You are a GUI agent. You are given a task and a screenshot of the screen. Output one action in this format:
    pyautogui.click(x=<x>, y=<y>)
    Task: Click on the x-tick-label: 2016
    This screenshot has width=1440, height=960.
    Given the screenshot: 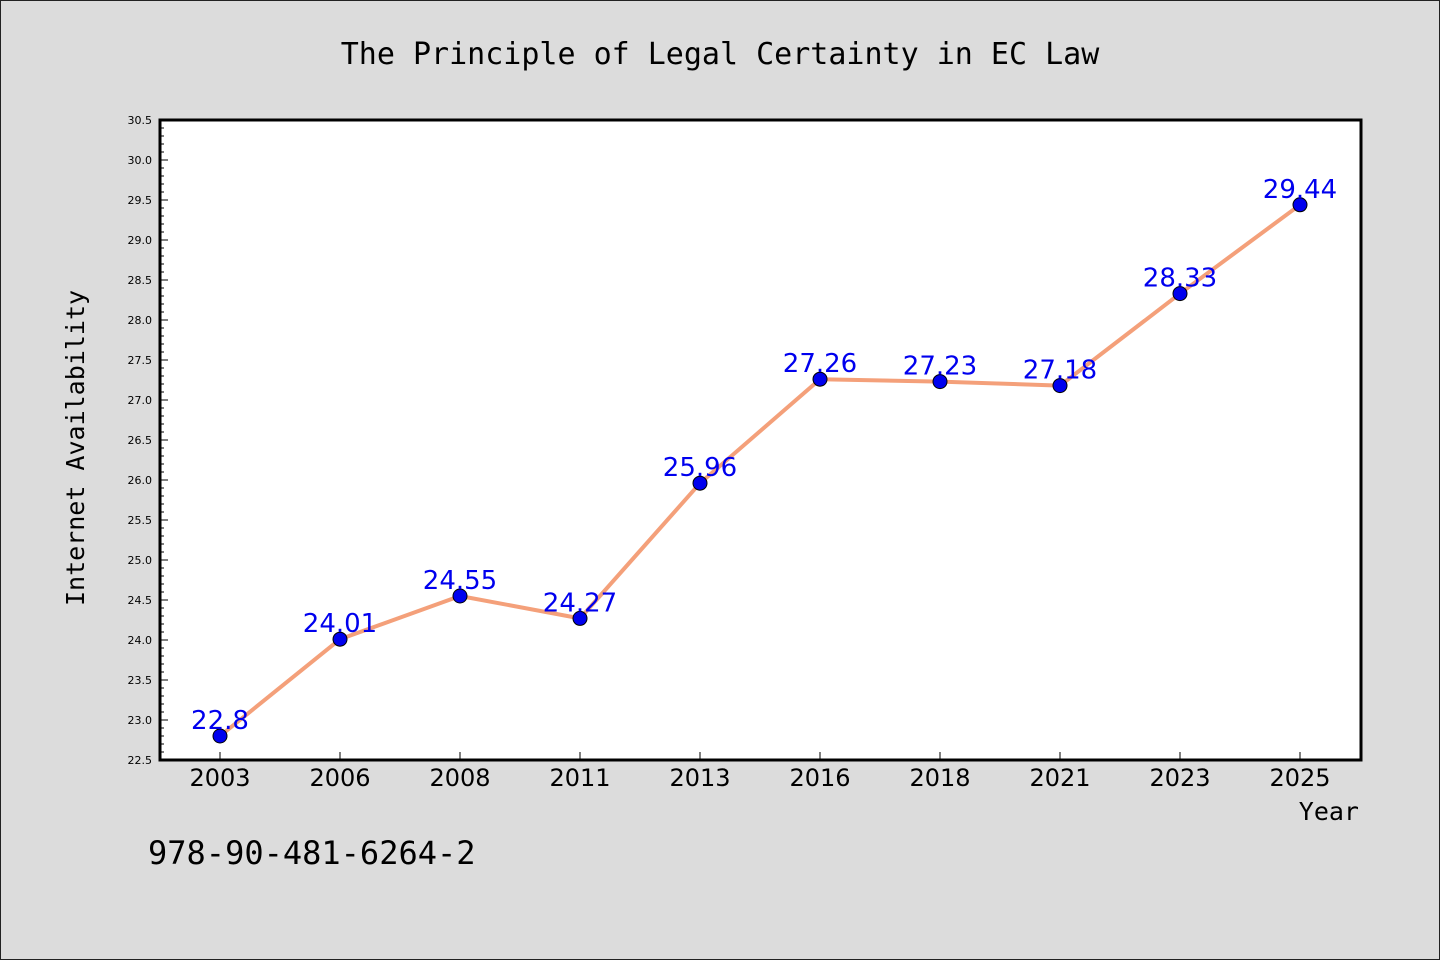 What is the action you would take?
    pyautogui.click(x=819, y=778)
    